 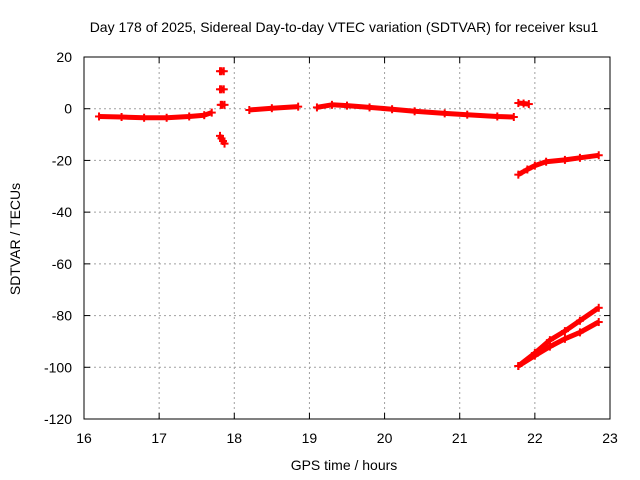 What do you see at coordinates (610, 438) in the screenshot?
I see `x-tick-label: 23` at bounding box center [610, 438].